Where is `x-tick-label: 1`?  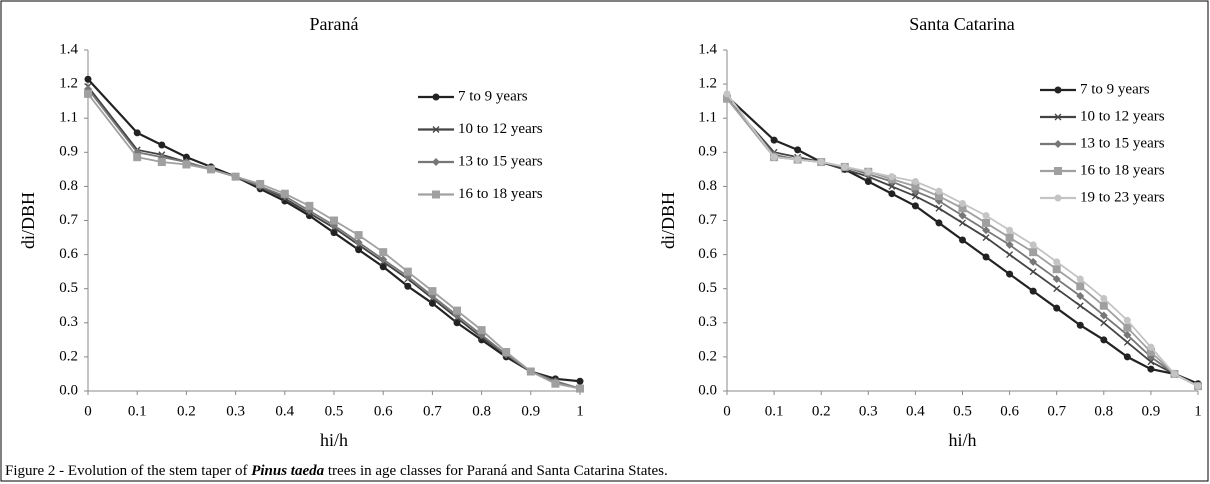 x-tick-label: 1 is located at coordinates (580, 411).